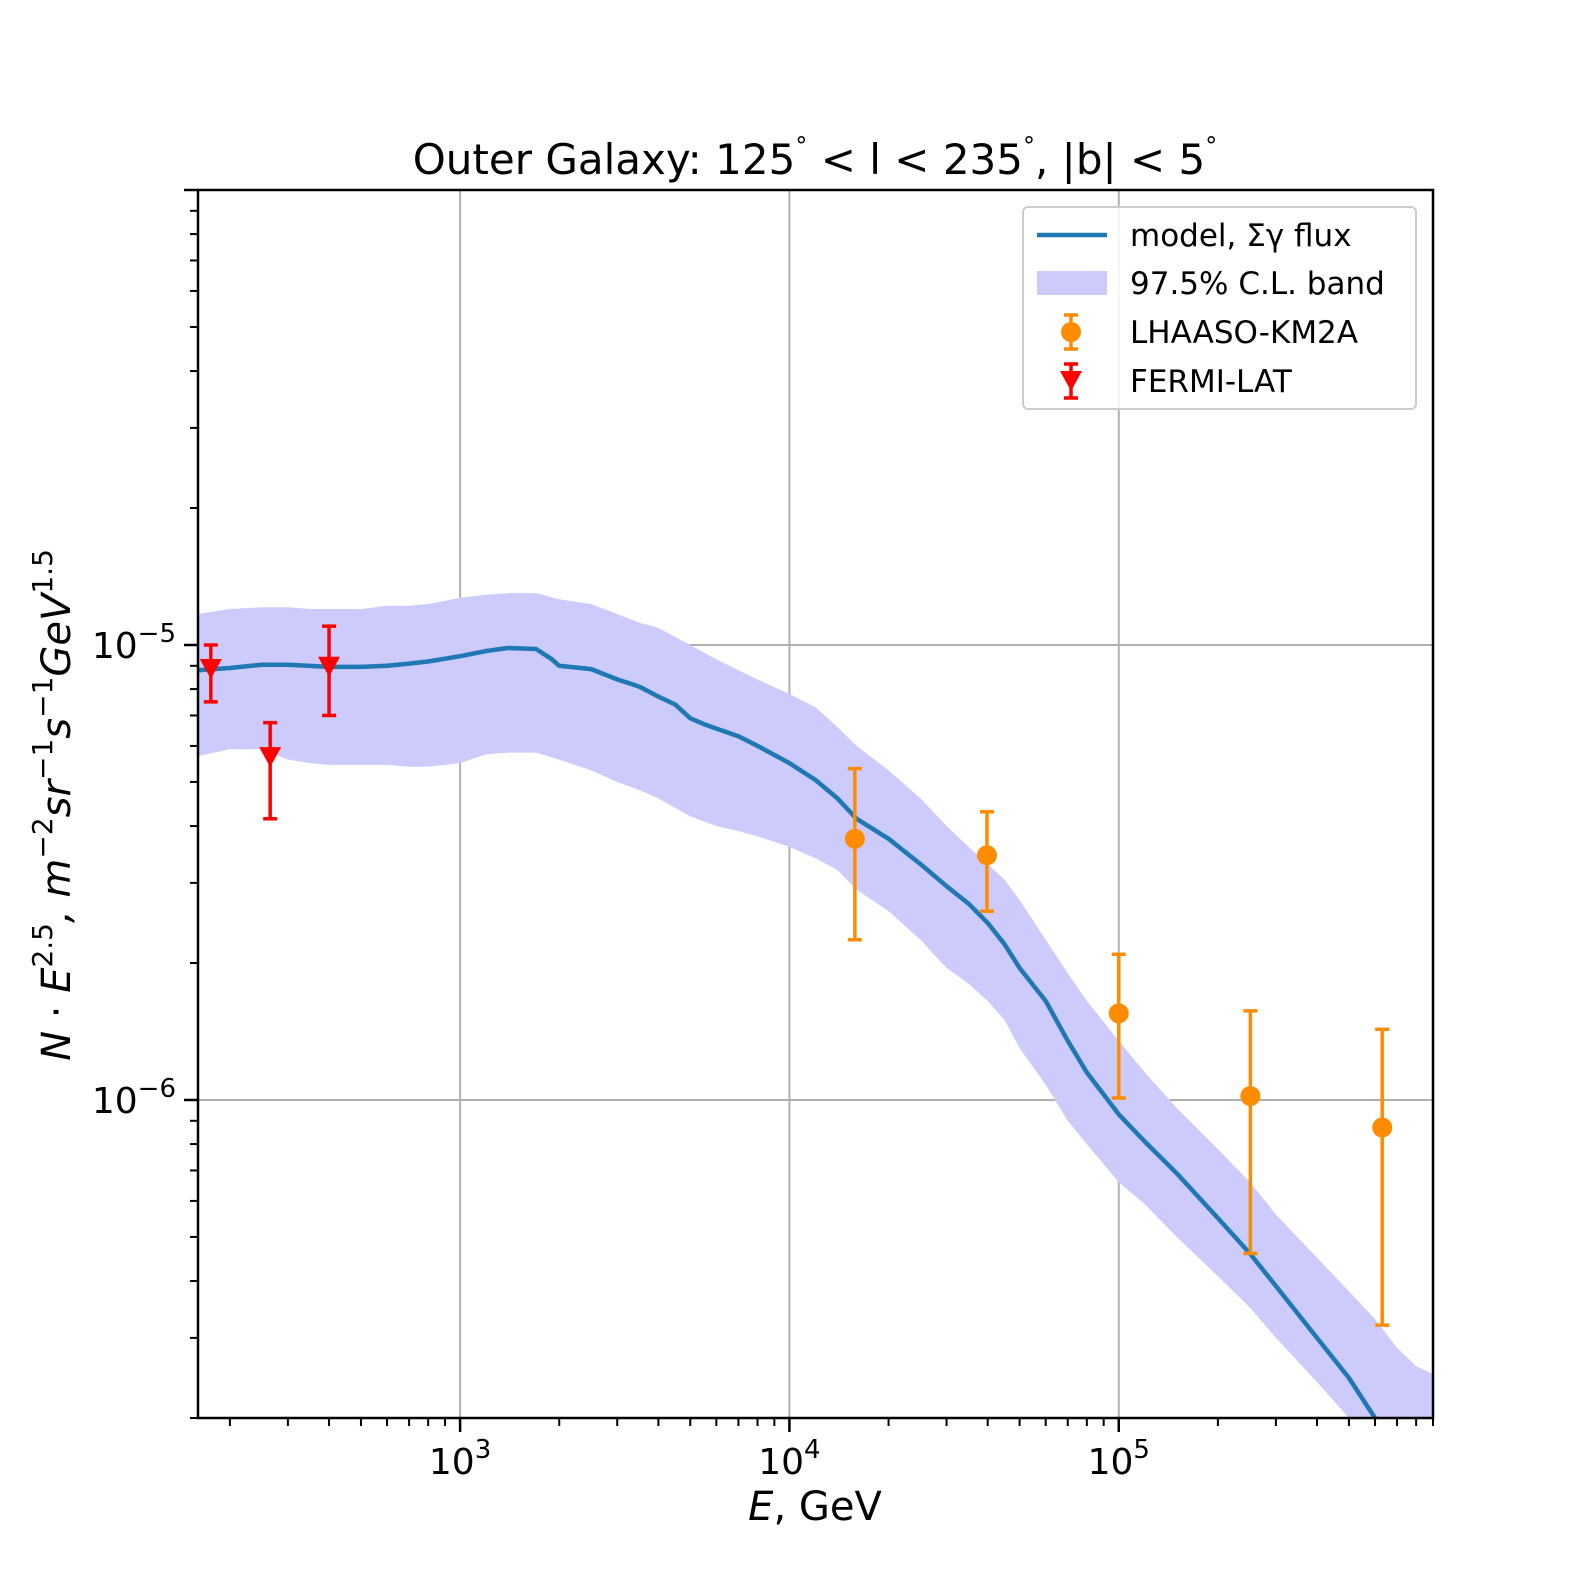  What do you see at coordinates (134, 1098) in the screenshot?
I see `y-tick-label-0: 10⁻⁶` at bounding box center [134, 1098].